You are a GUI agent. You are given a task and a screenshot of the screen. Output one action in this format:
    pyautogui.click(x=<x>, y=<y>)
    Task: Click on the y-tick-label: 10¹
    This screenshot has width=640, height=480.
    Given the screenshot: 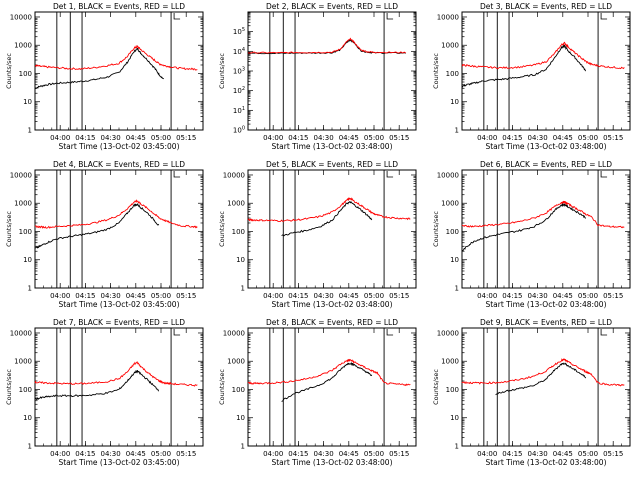 What is the action you would take?
    pyautogui.click(x=239, y=110)
    